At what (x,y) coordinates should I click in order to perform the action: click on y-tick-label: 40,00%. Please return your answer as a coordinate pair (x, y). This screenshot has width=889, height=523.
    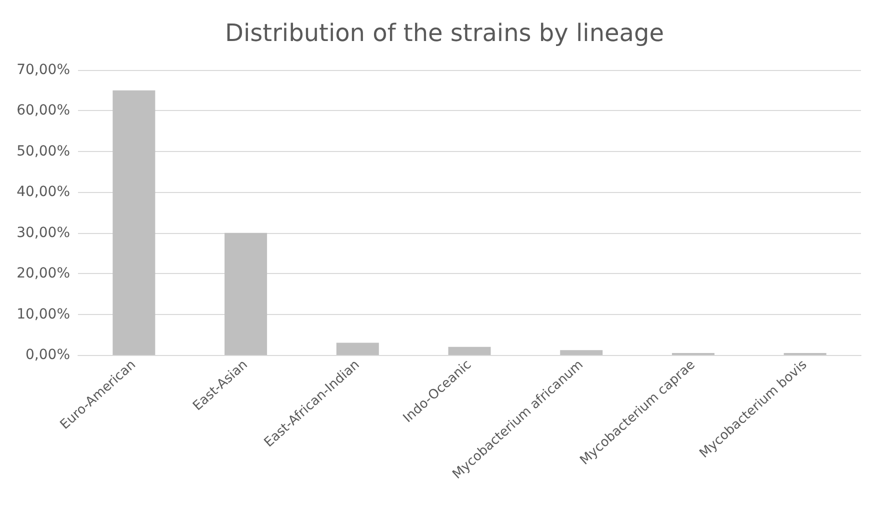
    Looking at the image, I should click on (43, 192).